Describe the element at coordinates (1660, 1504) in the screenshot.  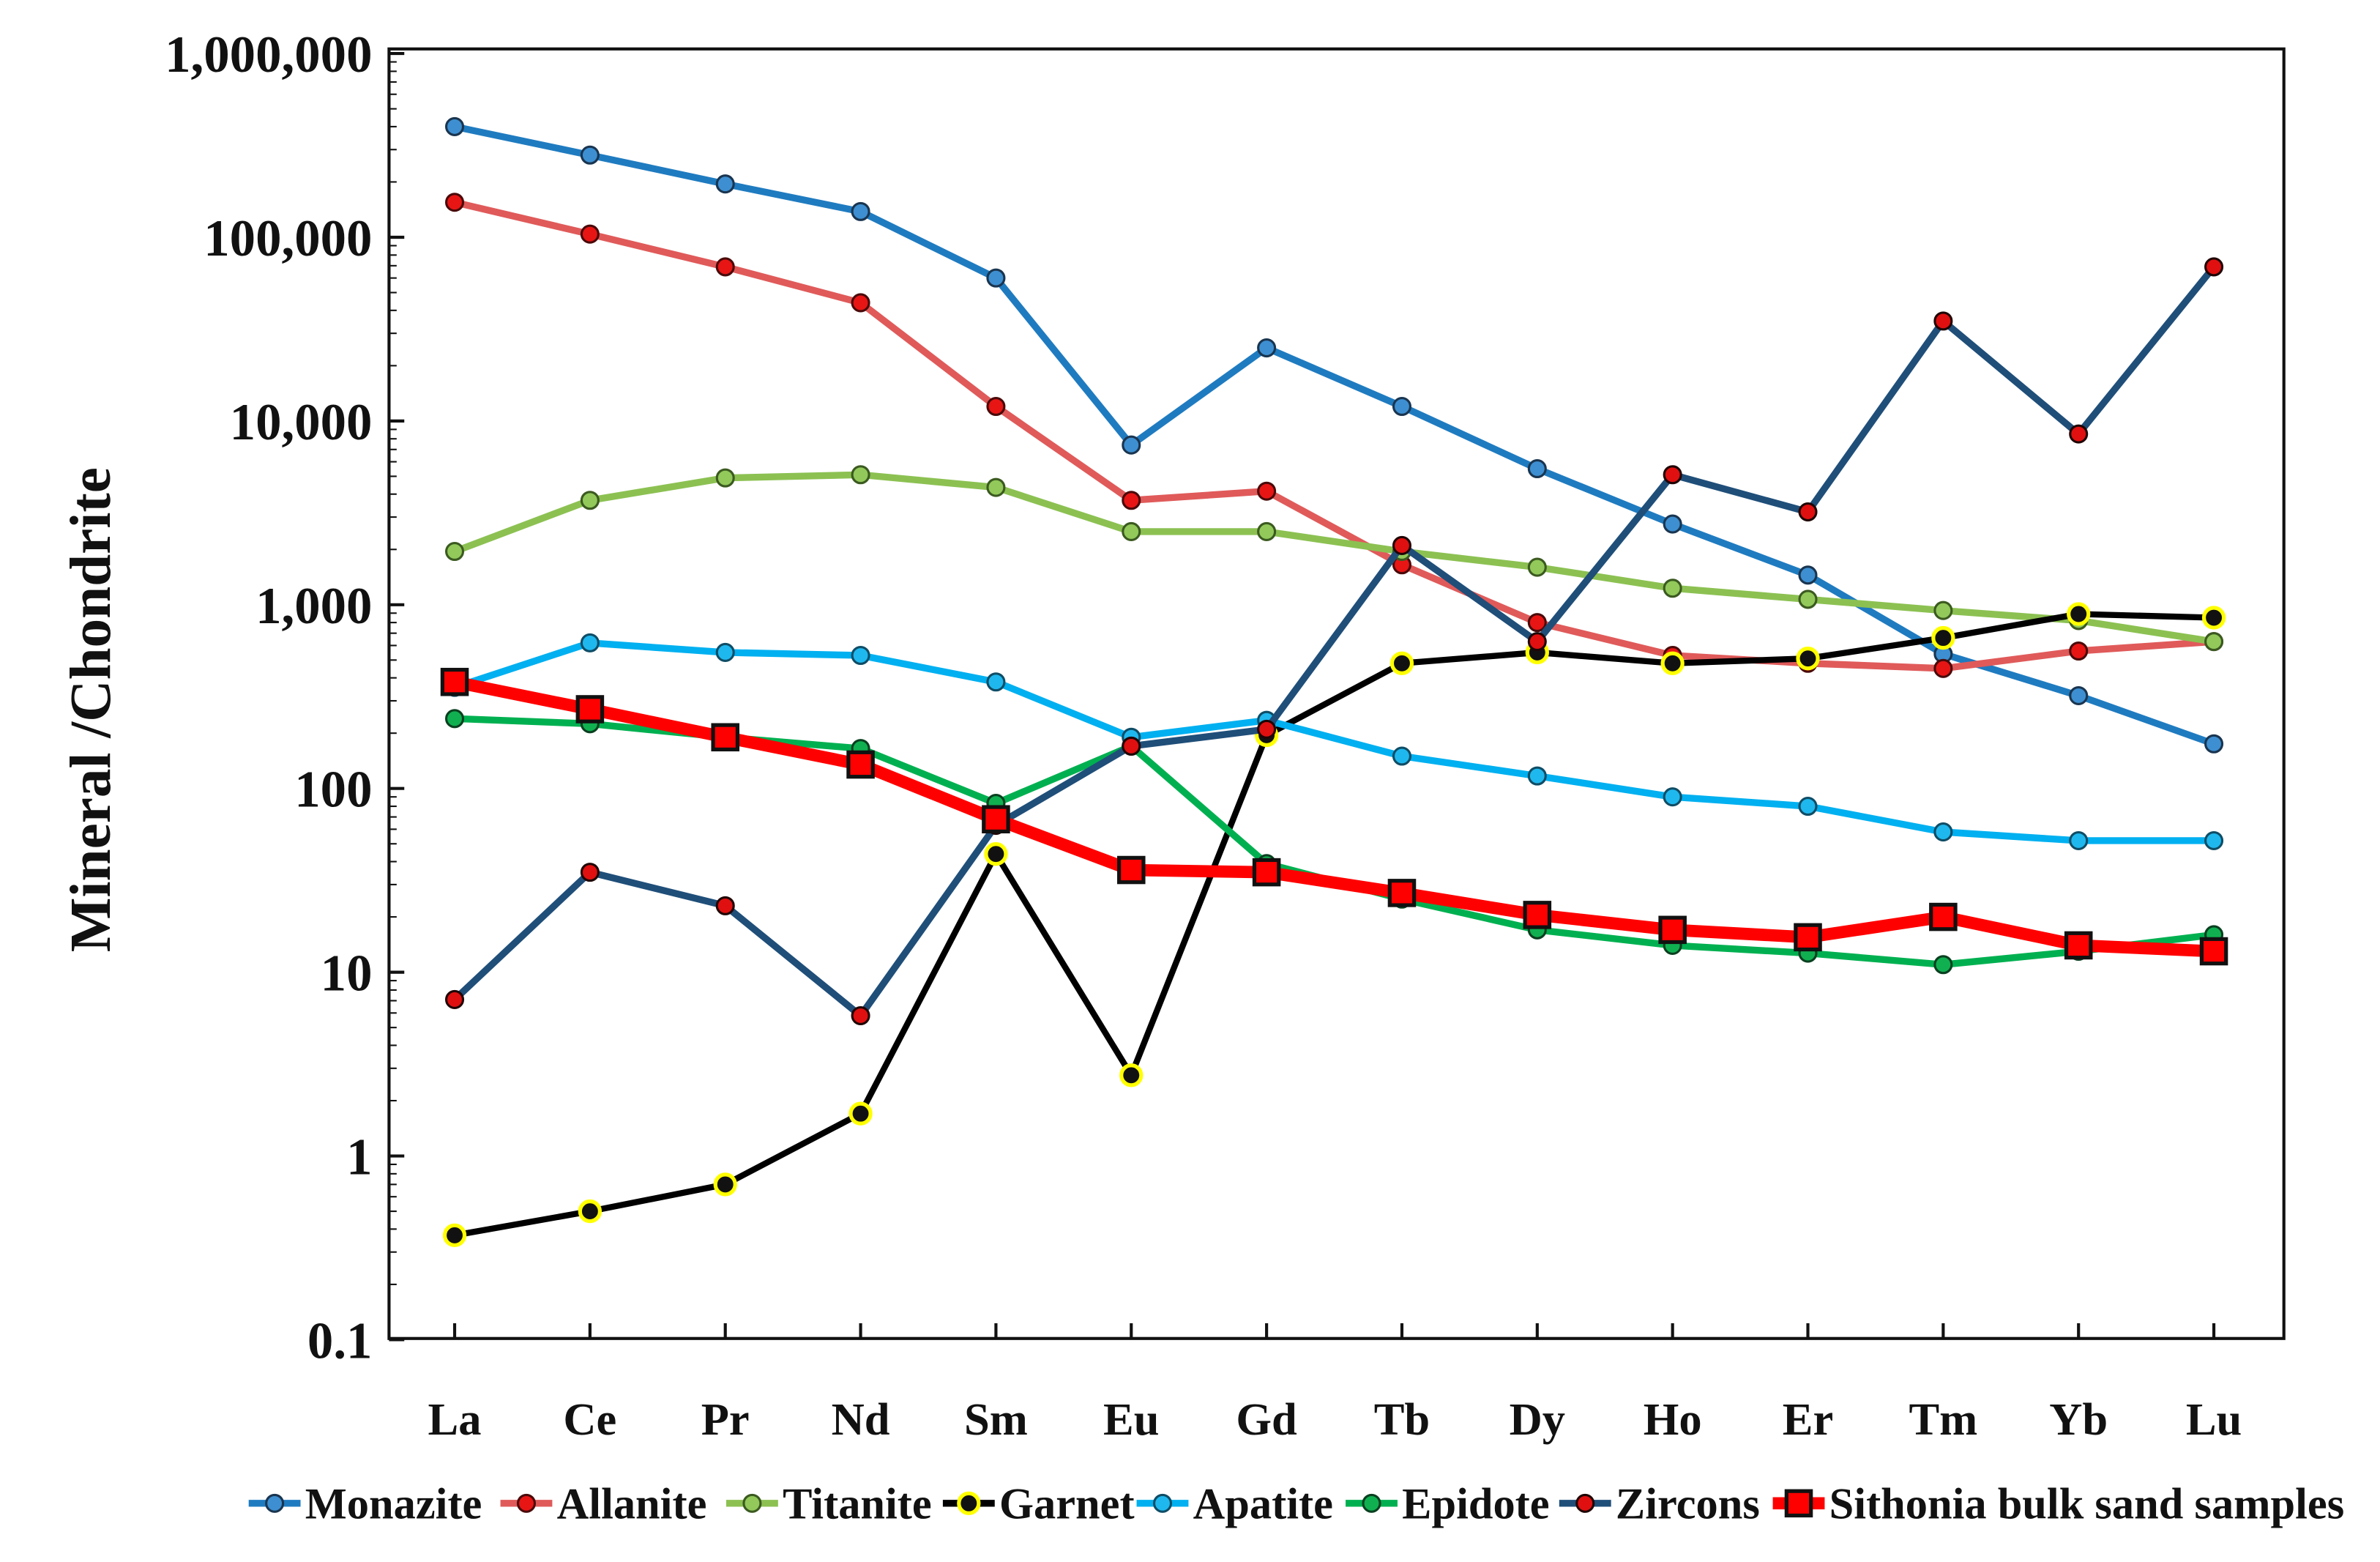
I see `legend-item-zircons: Zircons` at that location.